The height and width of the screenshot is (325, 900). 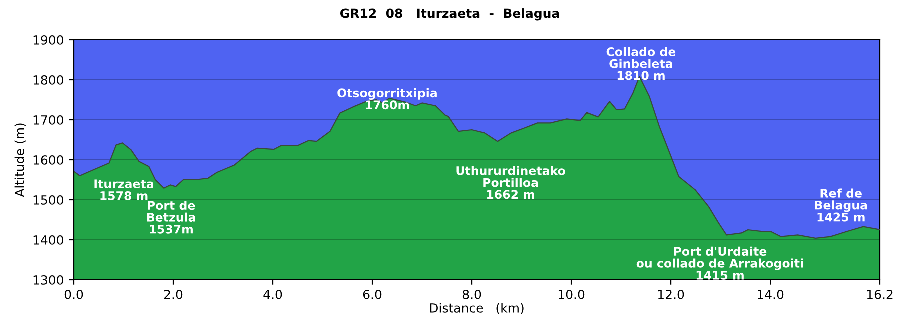 I want to click on x-tick-label: 8.0, so click(x=472, y=295).